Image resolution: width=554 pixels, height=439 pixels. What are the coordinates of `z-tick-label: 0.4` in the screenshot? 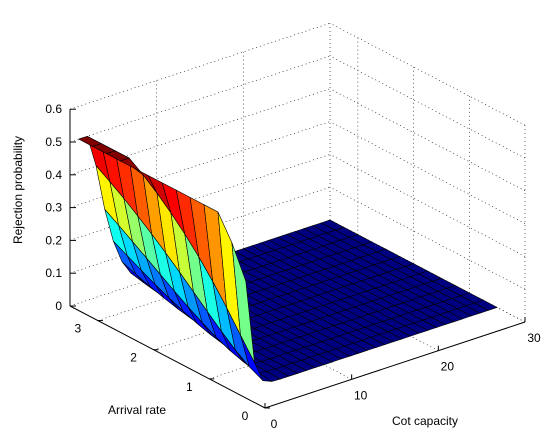 It's located at (53, 175).